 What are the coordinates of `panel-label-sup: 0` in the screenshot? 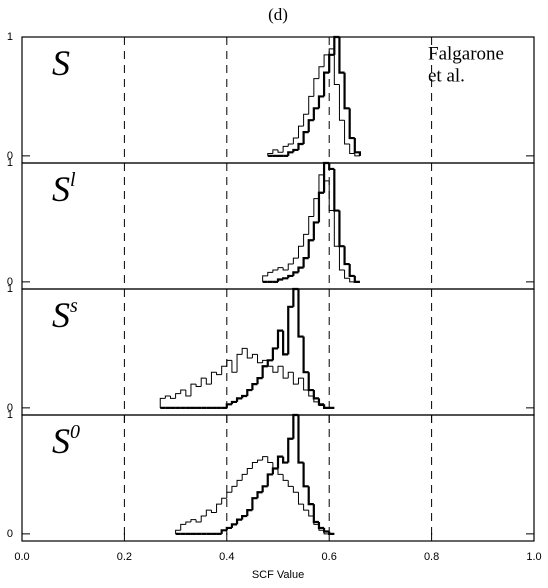 It's located at (75, 432).